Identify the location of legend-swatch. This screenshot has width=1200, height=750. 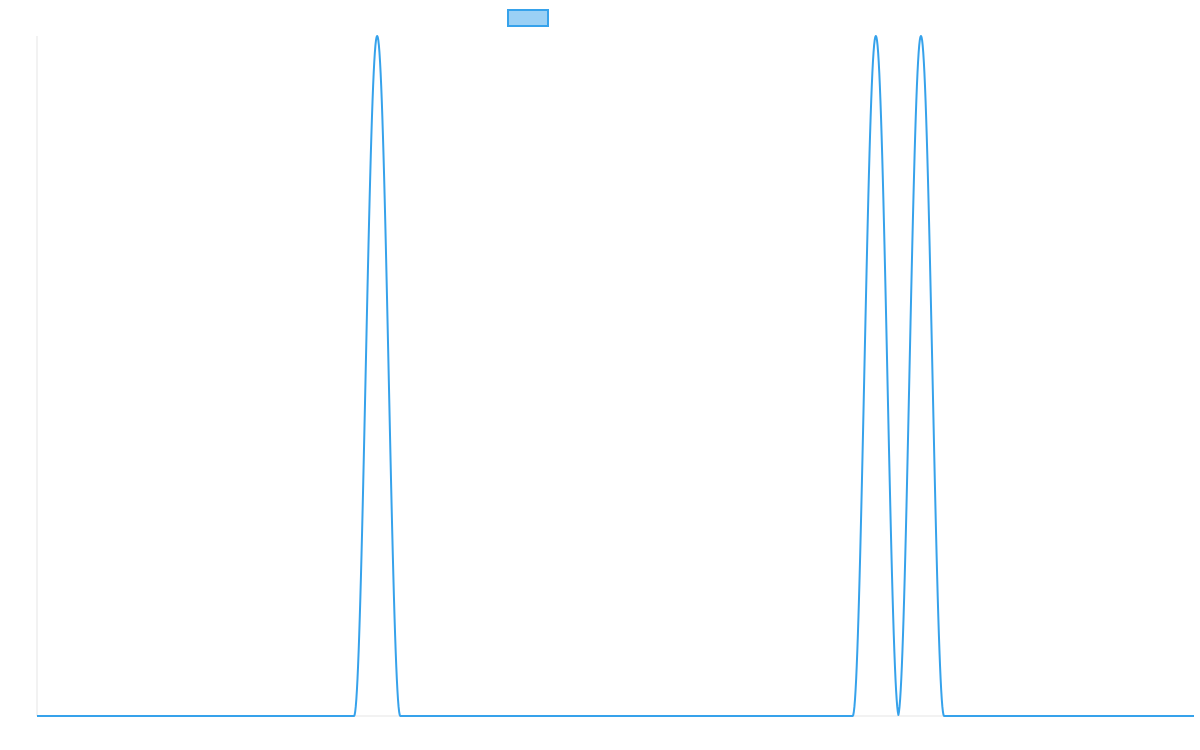
(528, 18).